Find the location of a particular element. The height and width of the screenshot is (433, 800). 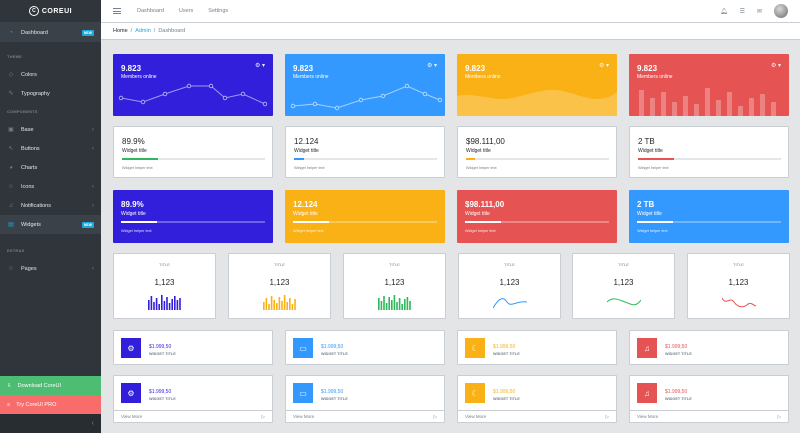

list-icon: ☰ is located at coordinates (742, 11).